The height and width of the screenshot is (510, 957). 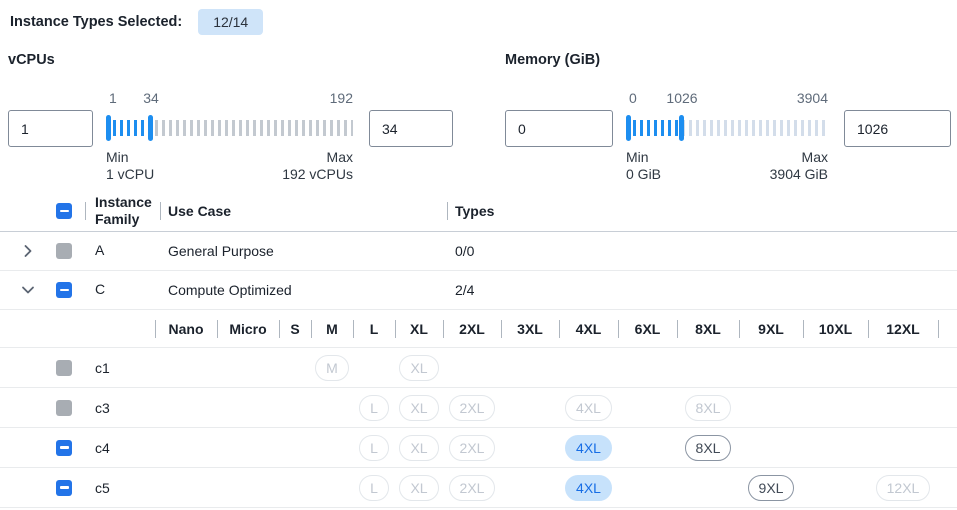 I want to click on column-header-use-case: Use Case, so click(x=303, y=211).